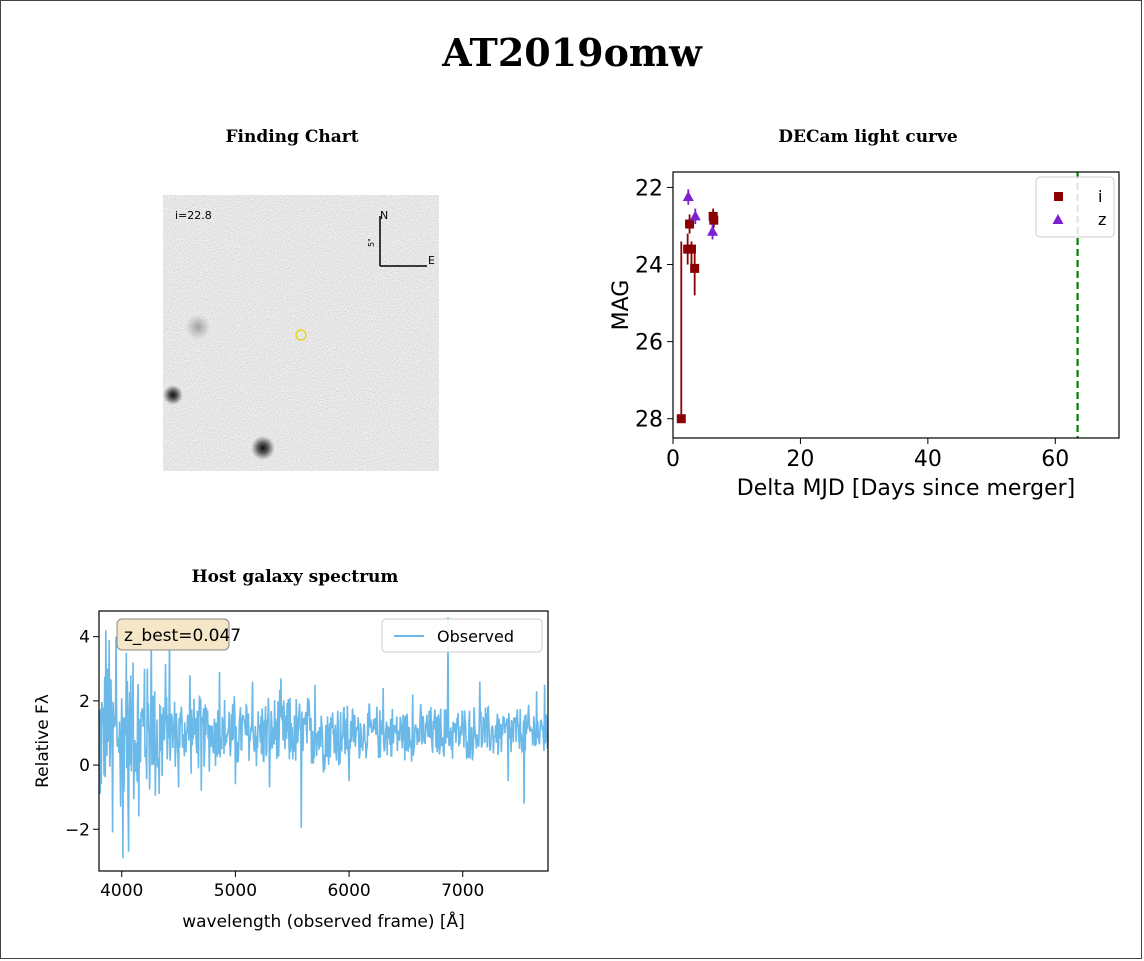 The image size is (1144, 961). Describe the element at coordinates (1102, 219) in the screenshot. I see `legend-label-z: z` at that location.